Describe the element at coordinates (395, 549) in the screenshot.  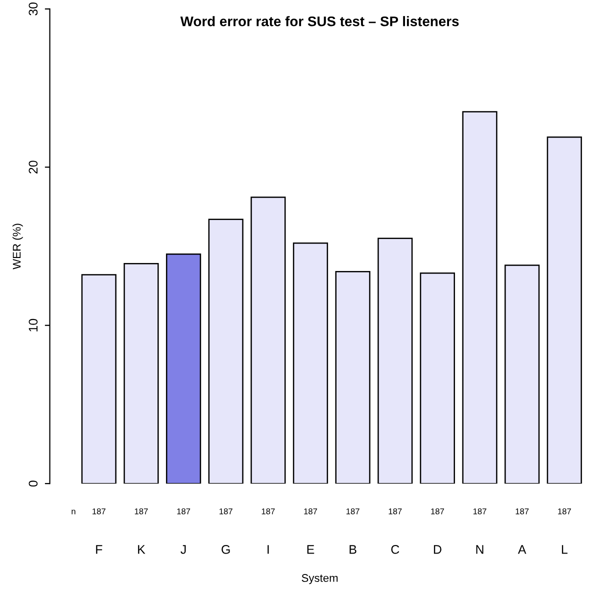
I see `x-tick-label: C` at that location.